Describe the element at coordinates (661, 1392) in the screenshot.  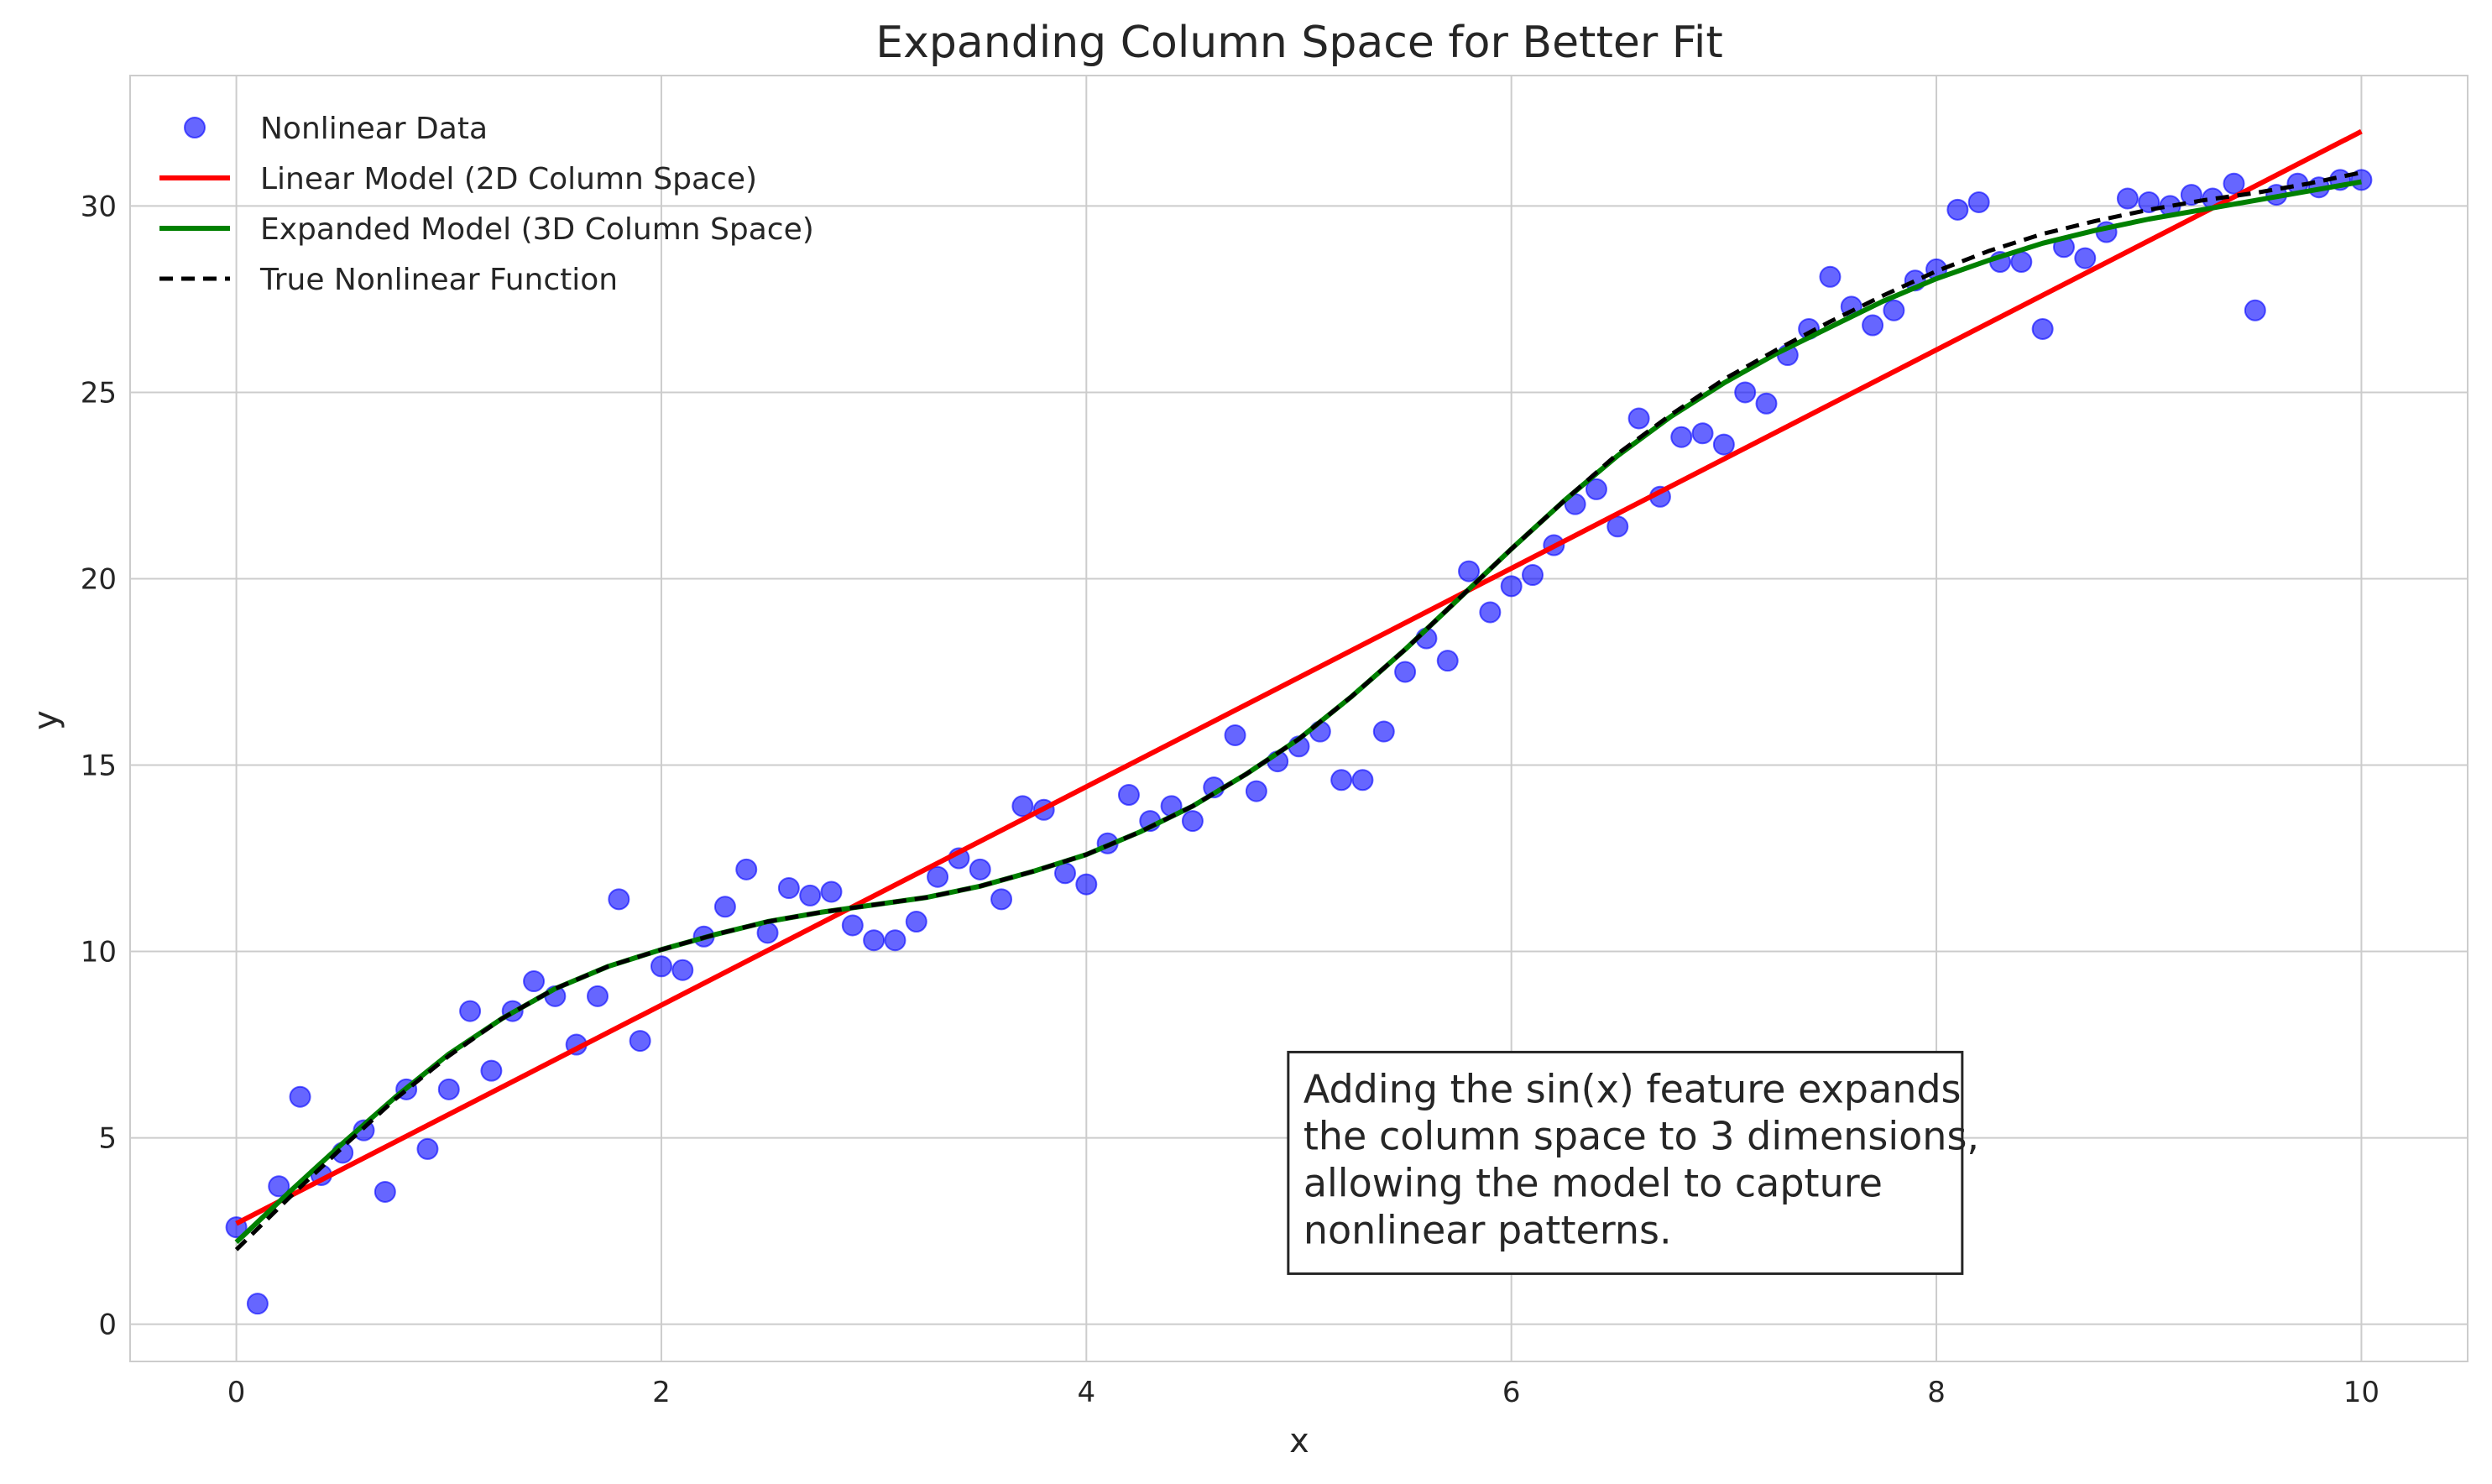
I see `x-tick-label: 2` at that location.